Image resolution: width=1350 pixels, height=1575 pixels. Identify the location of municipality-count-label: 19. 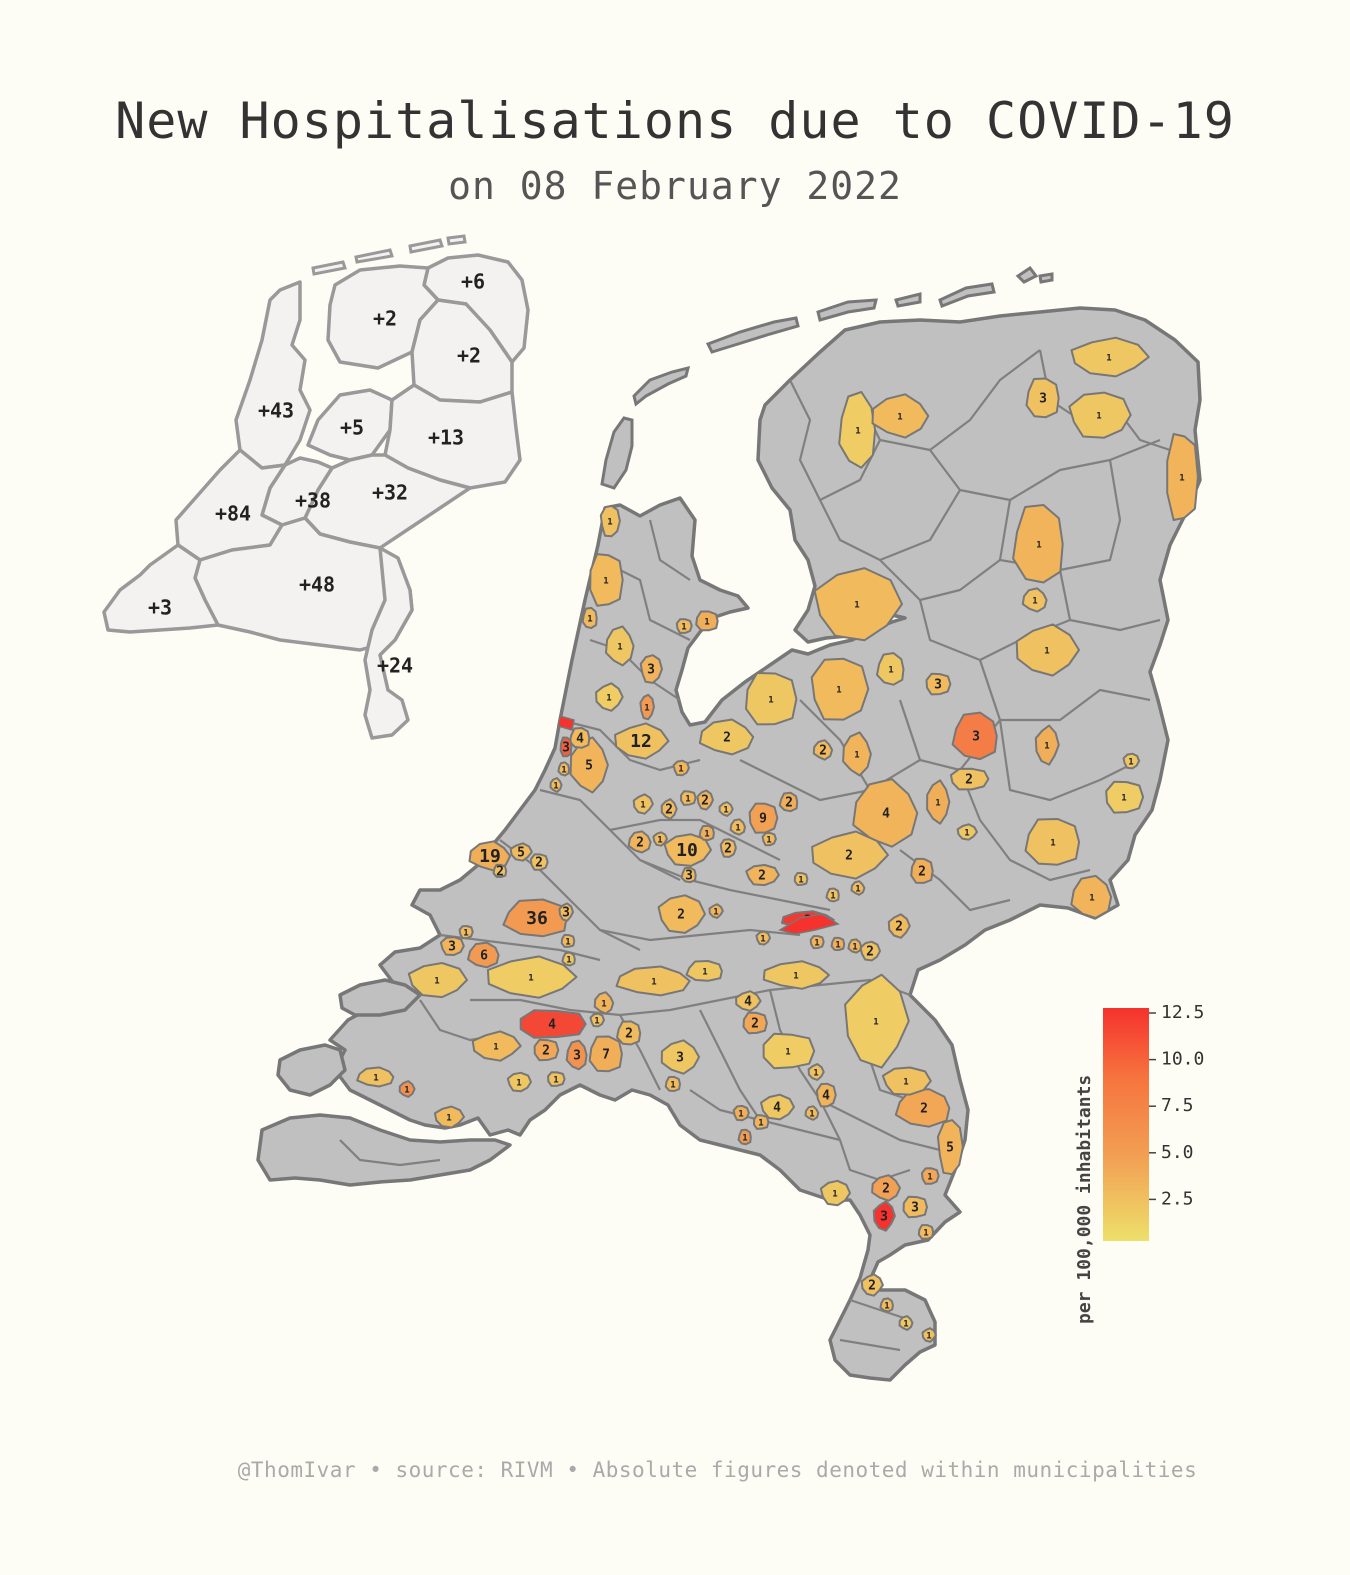
(490, 856).